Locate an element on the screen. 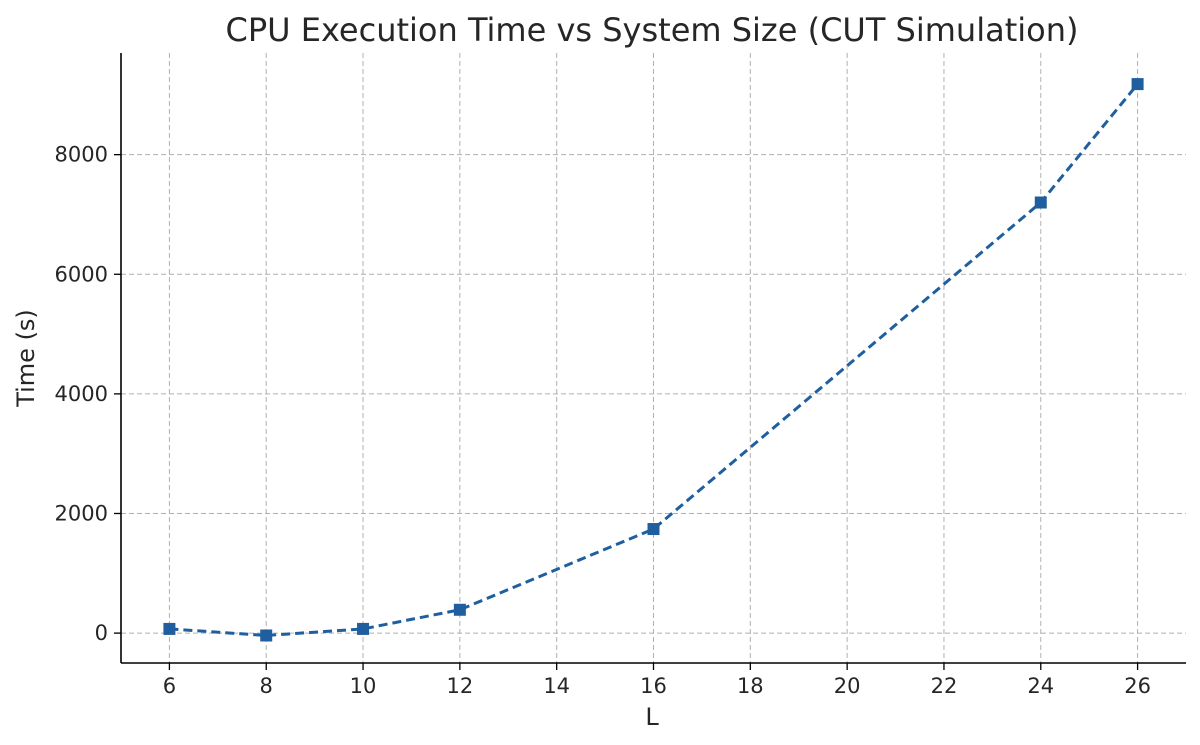 This screenshot has height=745, width=1200. x-tick-label: 16 is located at coordinates (653, 686).